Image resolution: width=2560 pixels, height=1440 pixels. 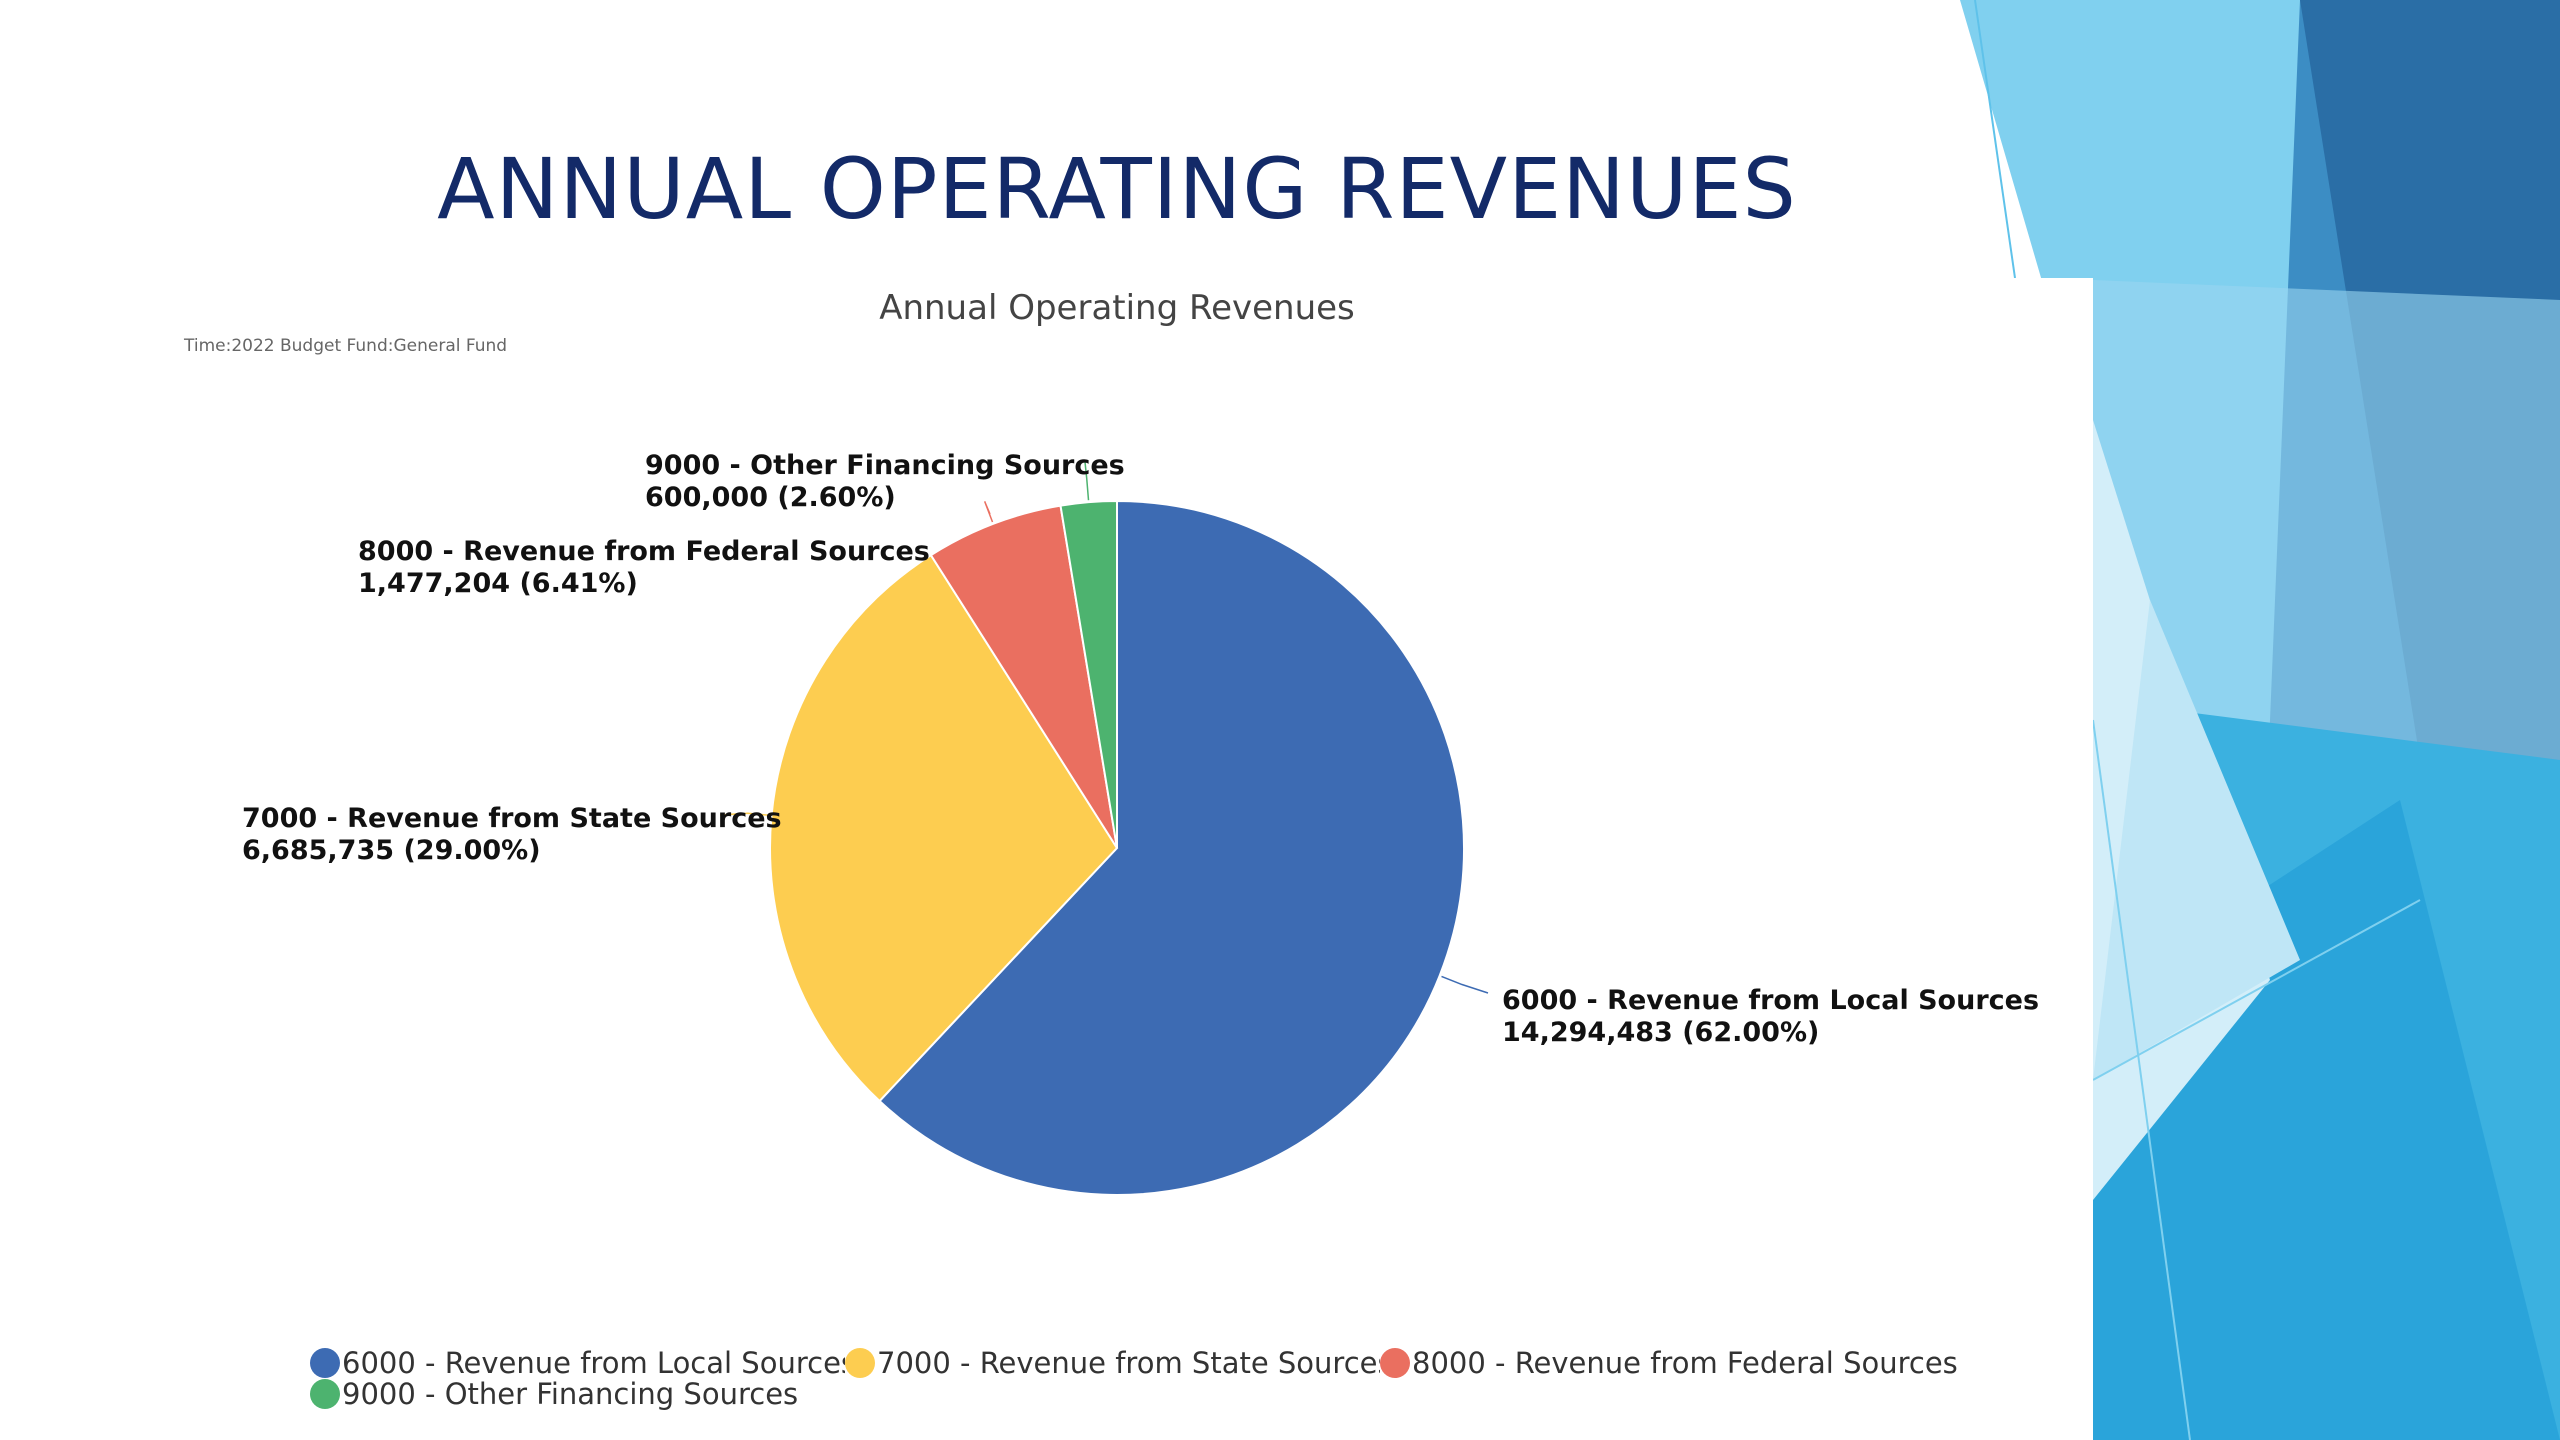 What do you see at coordinates (770, 497) in the screenshot?
I see `slice-label-value: 600,000 (2.60%)` at bounding box center [770, 497].